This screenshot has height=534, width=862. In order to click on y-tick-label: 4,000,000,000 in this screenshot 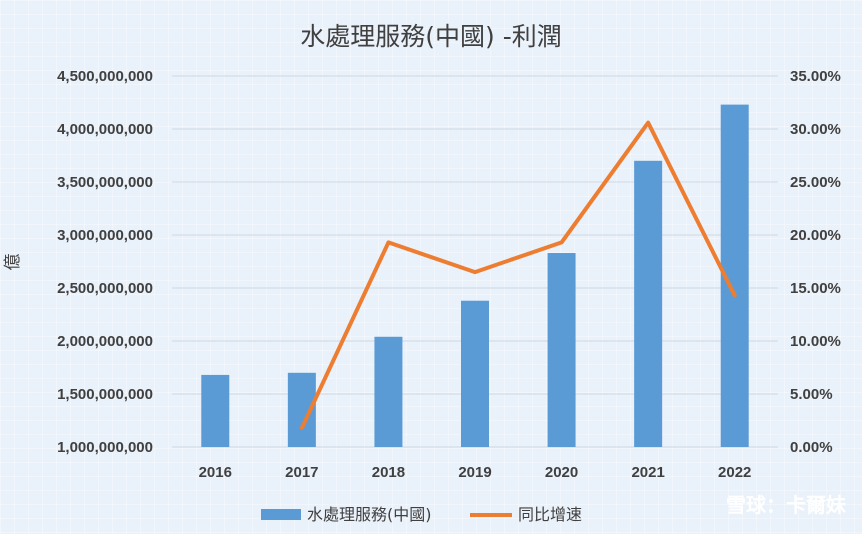, I will do `click(105, 129)`.